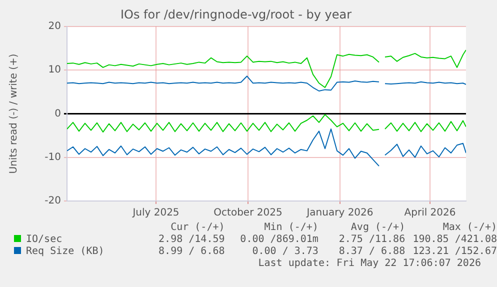 Image resolution: width=497 pixels, height=287 pixels. Describe the element at coordinates (372, 252) in the screenshot. I see `text: 8.37 / 6.88` at that location.